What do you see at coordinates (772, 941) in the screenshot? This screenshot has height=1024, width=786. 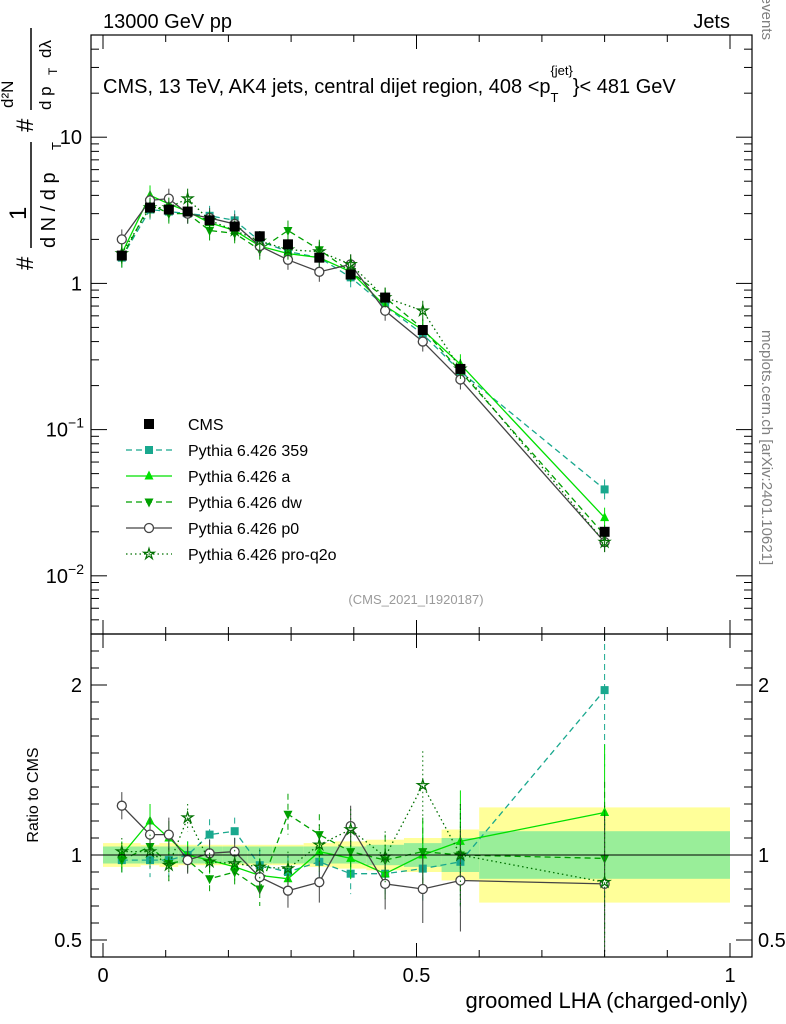 I see `ratio-y-tick-label-right: 0.5` at bounding box center [772, 941].